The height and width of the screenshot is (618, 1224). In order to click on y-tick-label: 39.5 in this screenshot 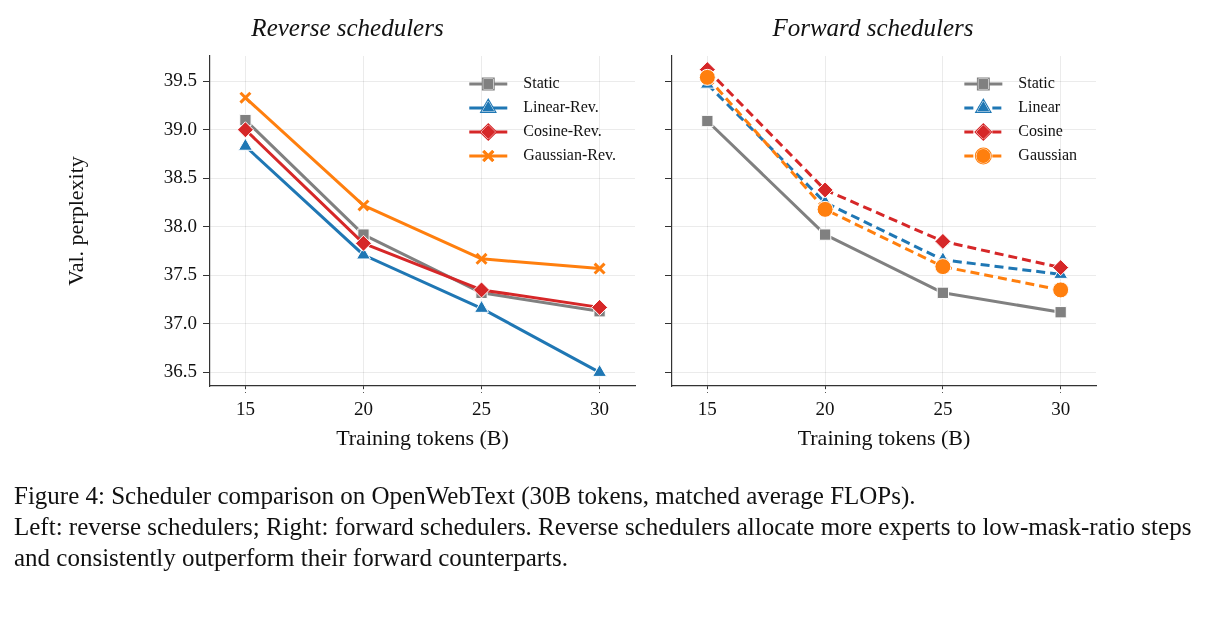, I will do `click(180, 80)`.